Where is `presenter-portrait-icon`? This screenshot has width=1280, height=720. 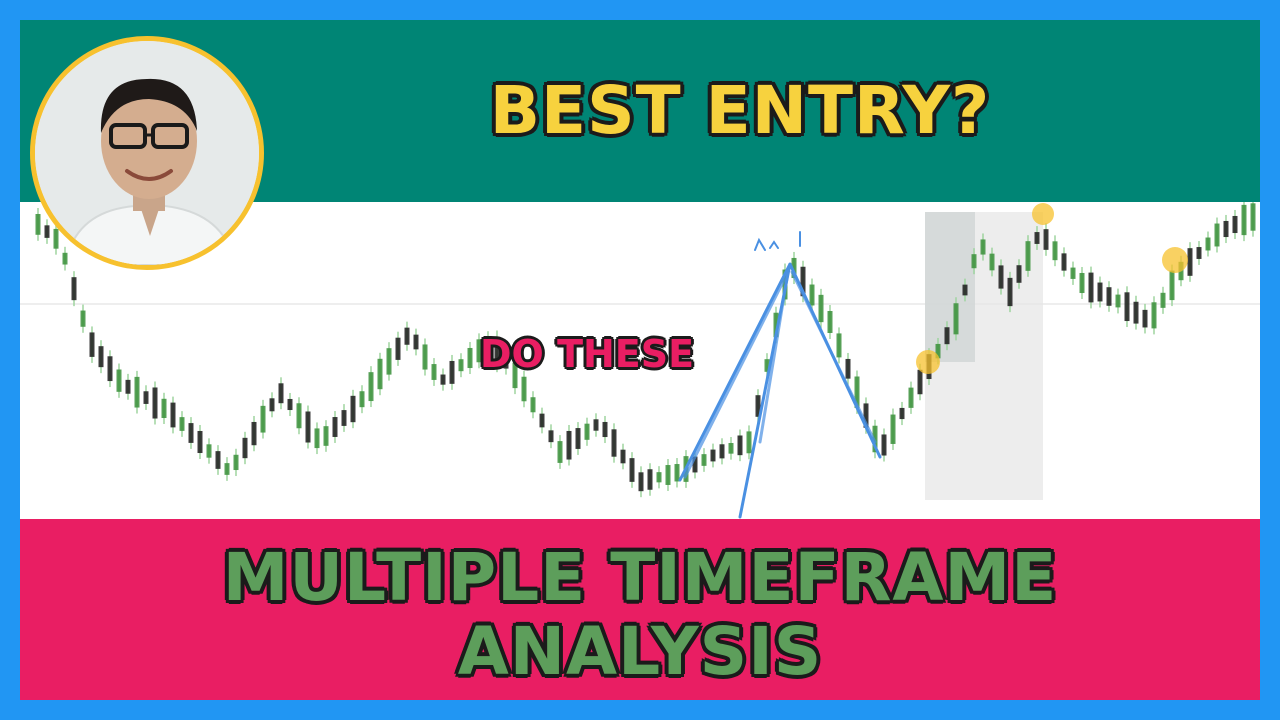
presenter-portrait-icon is located at coordinates (147, 153).